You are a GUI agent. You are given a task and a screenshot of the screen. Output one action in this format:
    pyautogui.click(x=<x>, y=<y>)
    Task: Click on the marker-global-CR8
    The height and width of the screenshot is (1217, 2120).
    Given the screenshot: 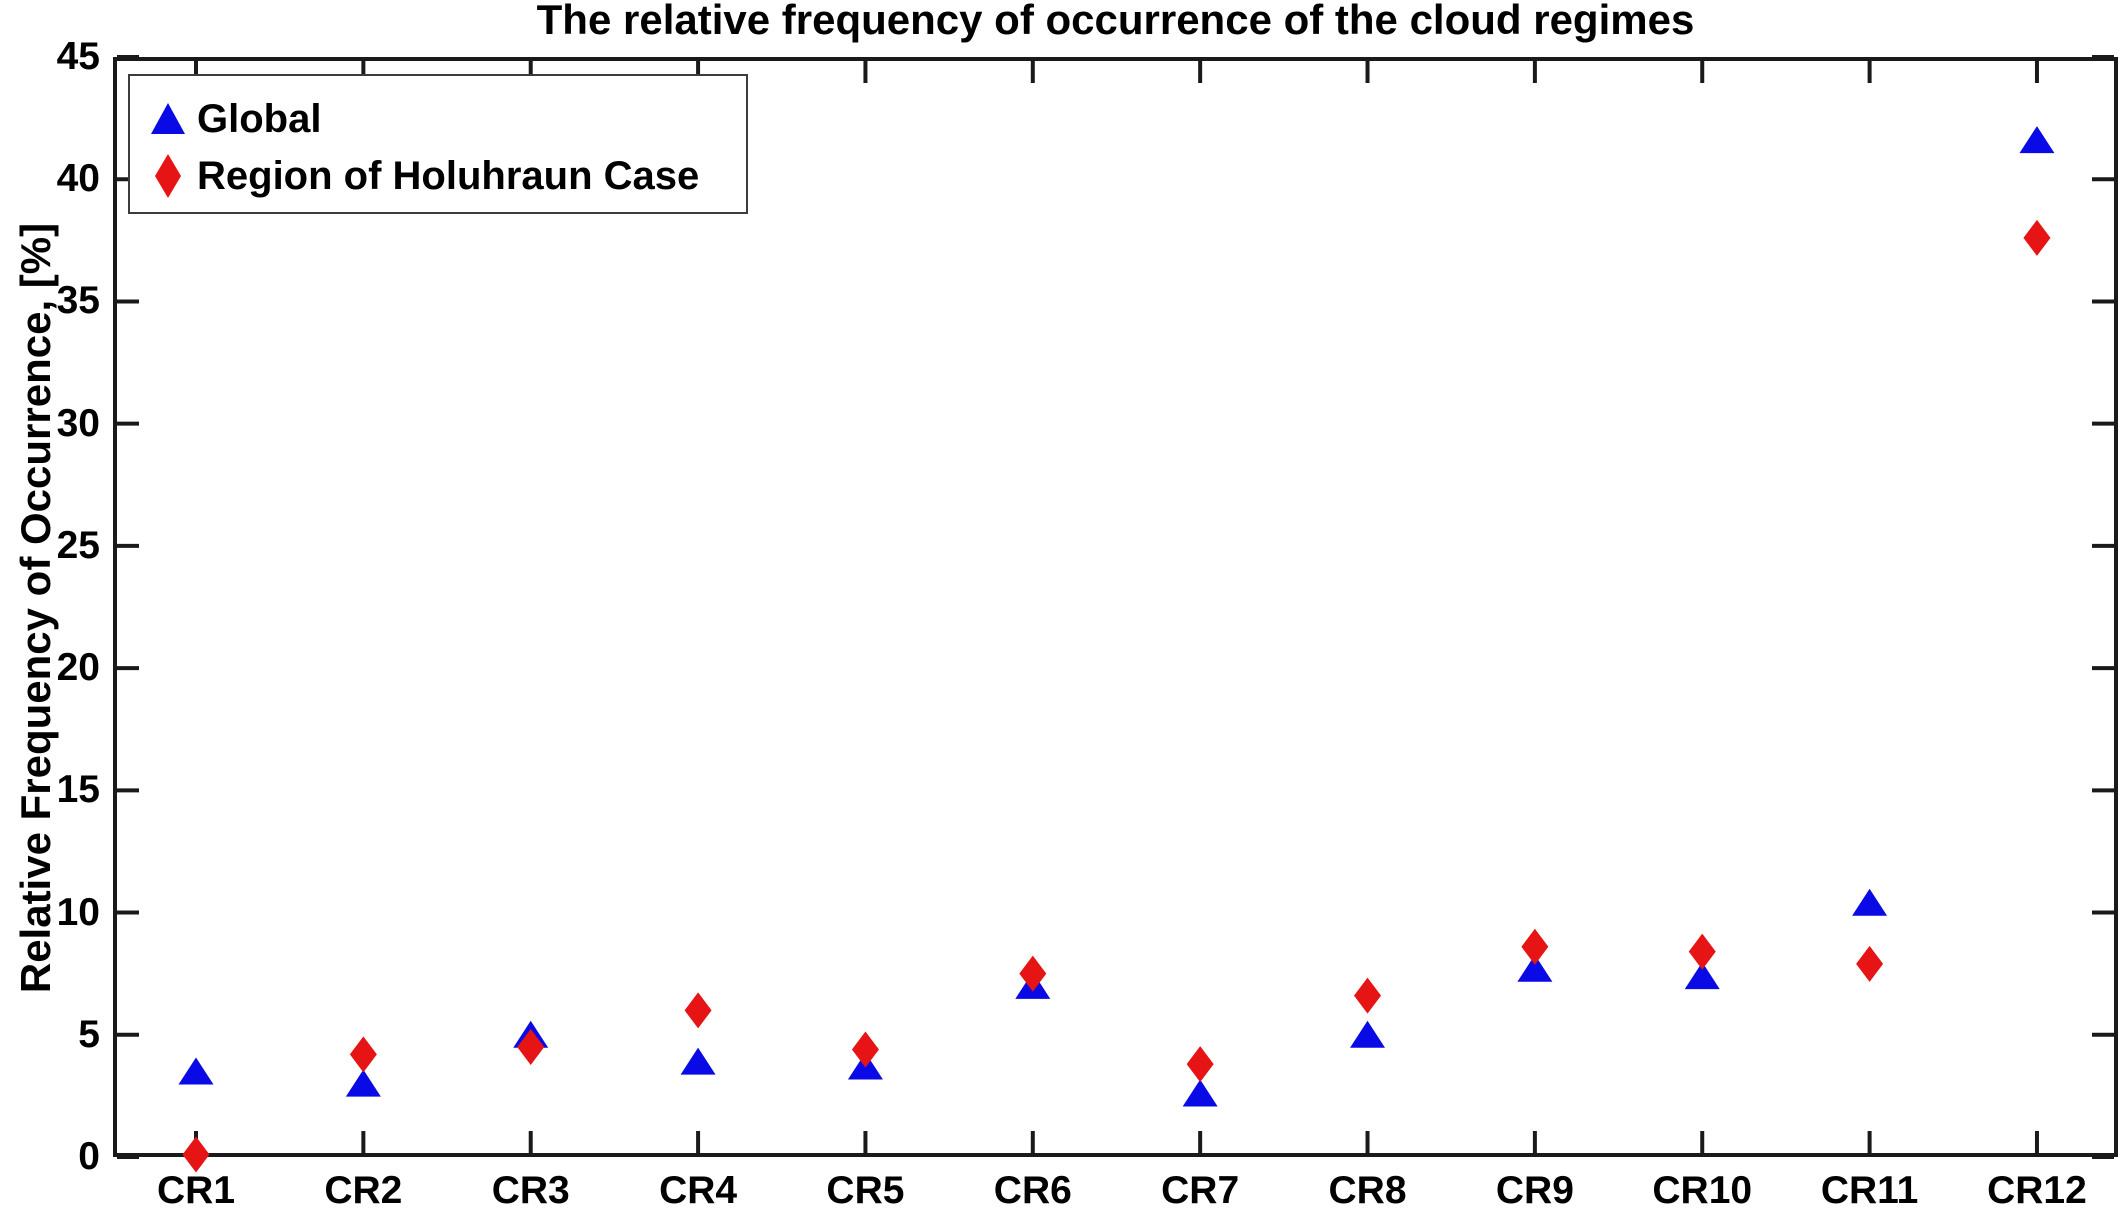 What is the action you would take?
    pyautogui.click(x=1368, y=1034)
    